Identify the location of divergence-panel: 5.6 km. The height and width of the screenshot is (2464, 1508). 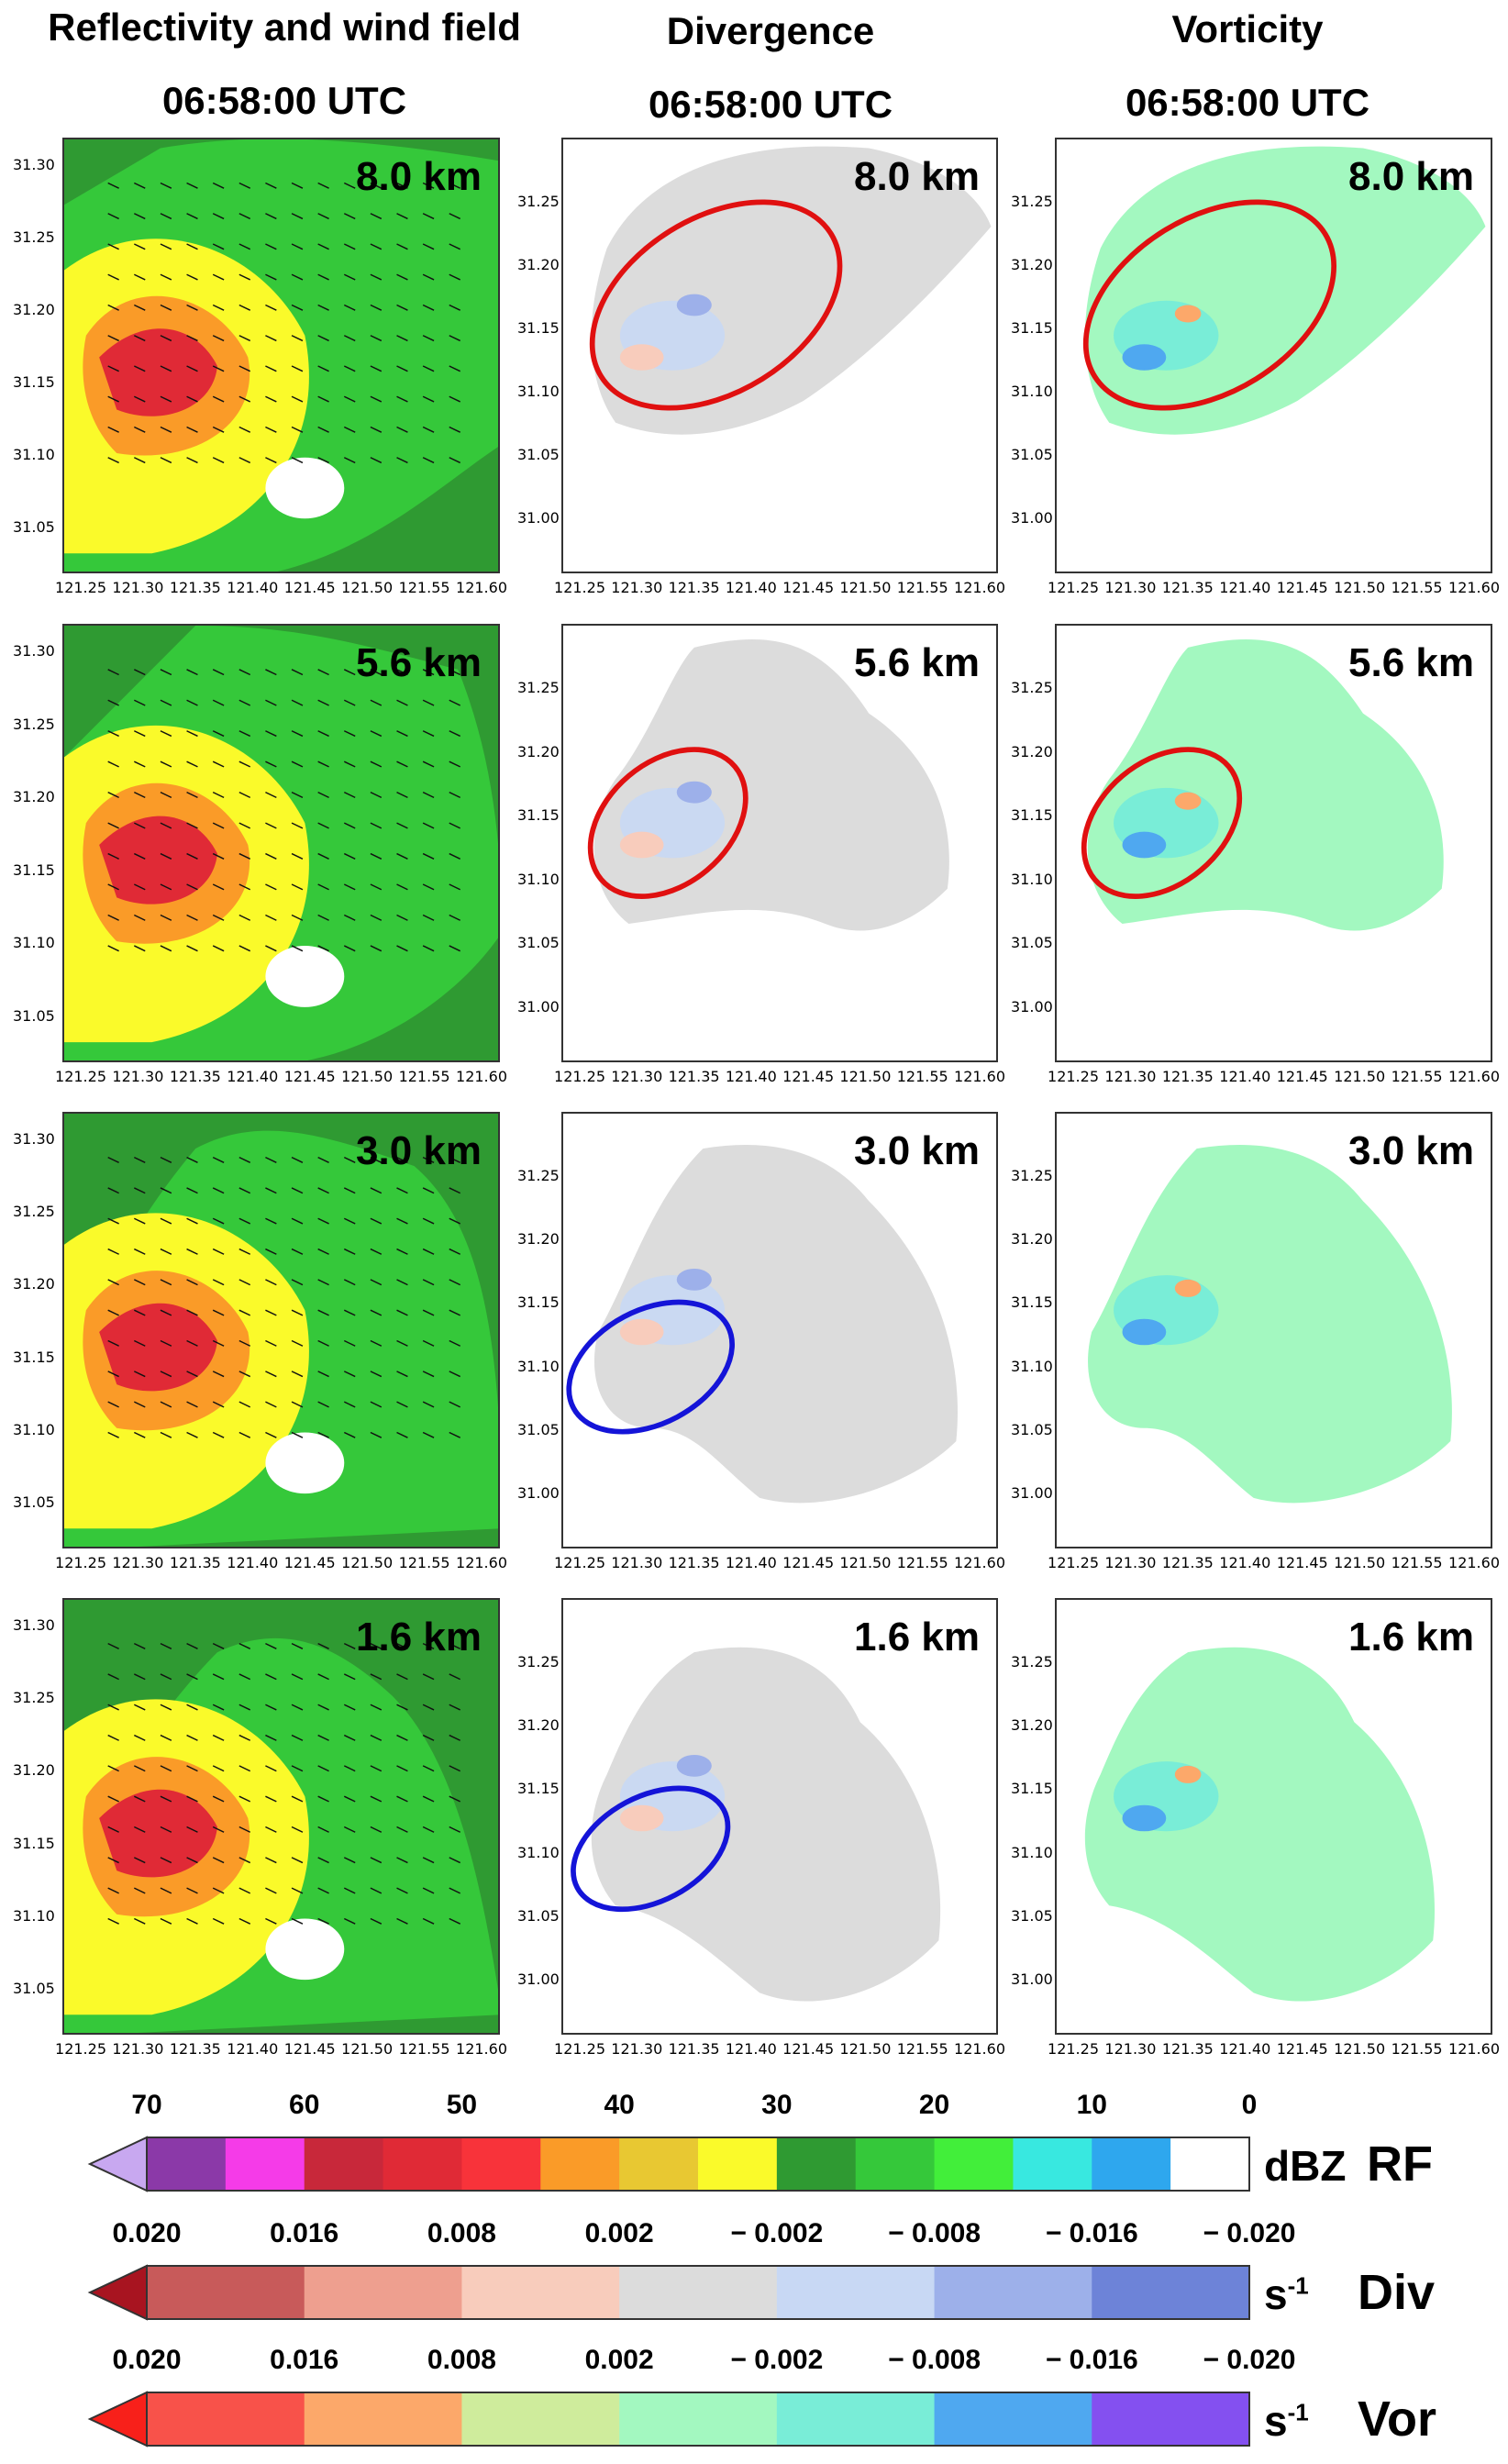
(779, 843).